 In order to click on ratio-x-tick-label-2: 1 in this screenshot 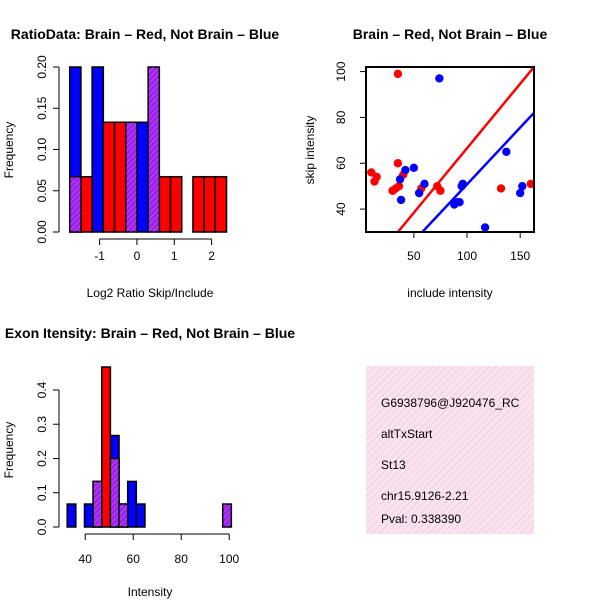, I will do `click(174, 256)`.